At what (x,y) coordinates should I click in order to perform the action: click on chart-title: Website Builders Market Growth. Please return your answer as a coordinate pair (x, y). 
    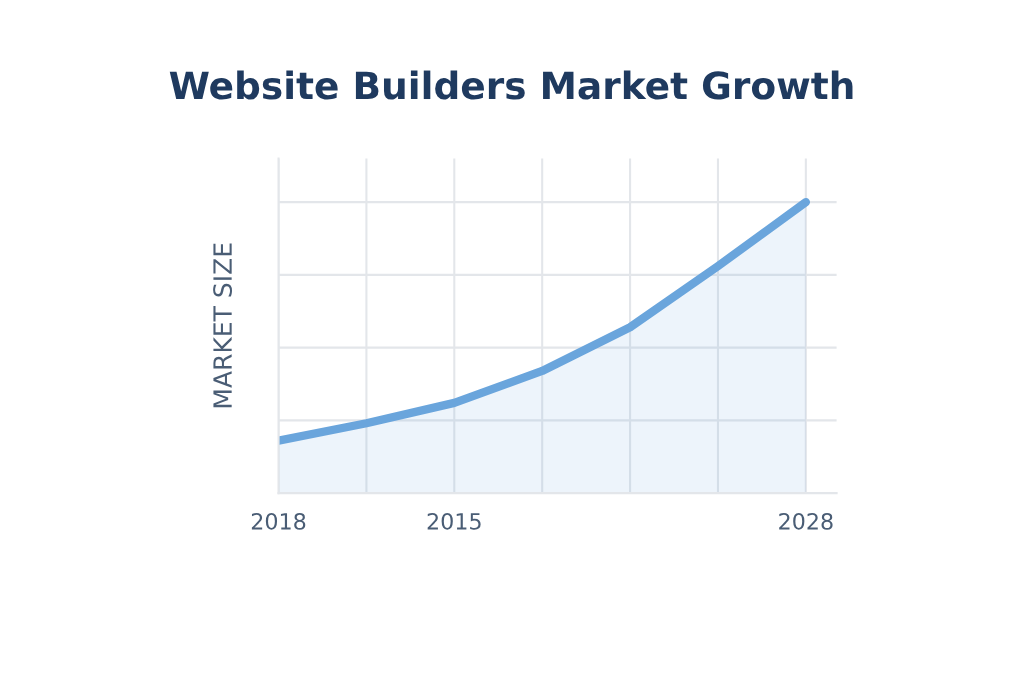
    Looking at the image, I should click on (511, 85).